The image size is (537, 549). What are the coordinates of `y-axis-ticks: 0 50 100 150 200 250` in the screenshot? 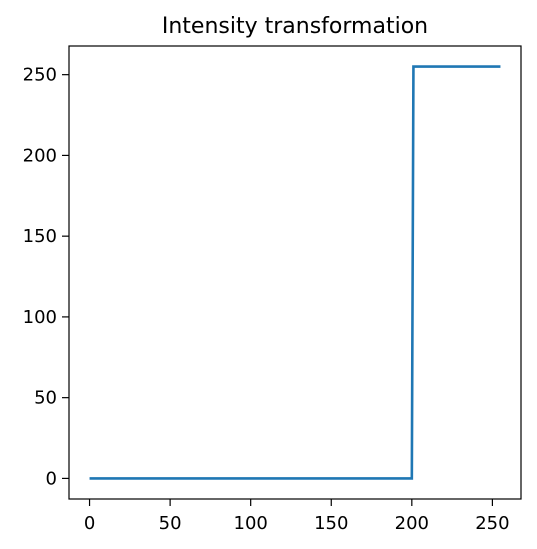 It's located at (46, 277).